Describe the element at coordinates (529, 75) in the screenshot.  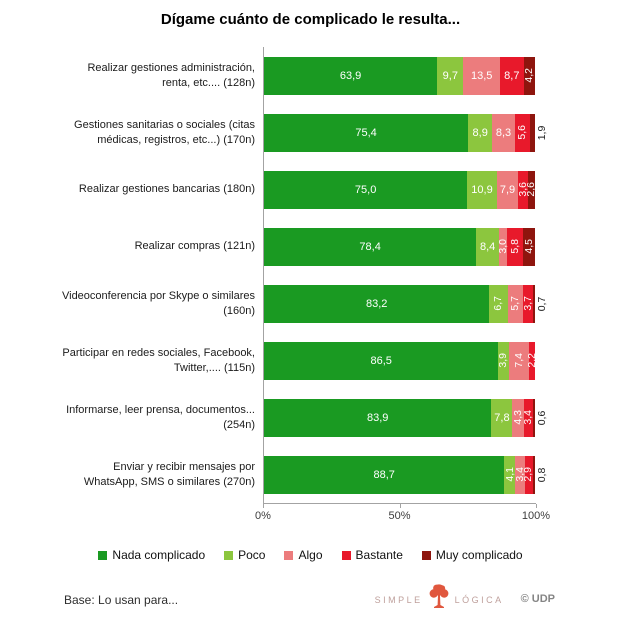
I see `bar-segment-muy: 4,2` at that location.